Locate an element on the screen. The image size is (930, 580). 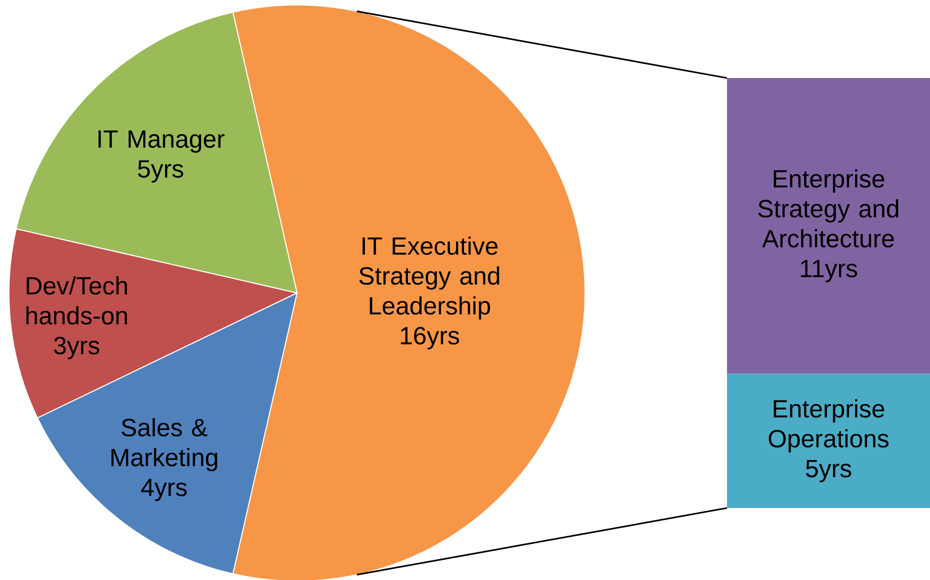
slice-label: IT Executive Strategy and Leadership is located at coordinates (429, 278).